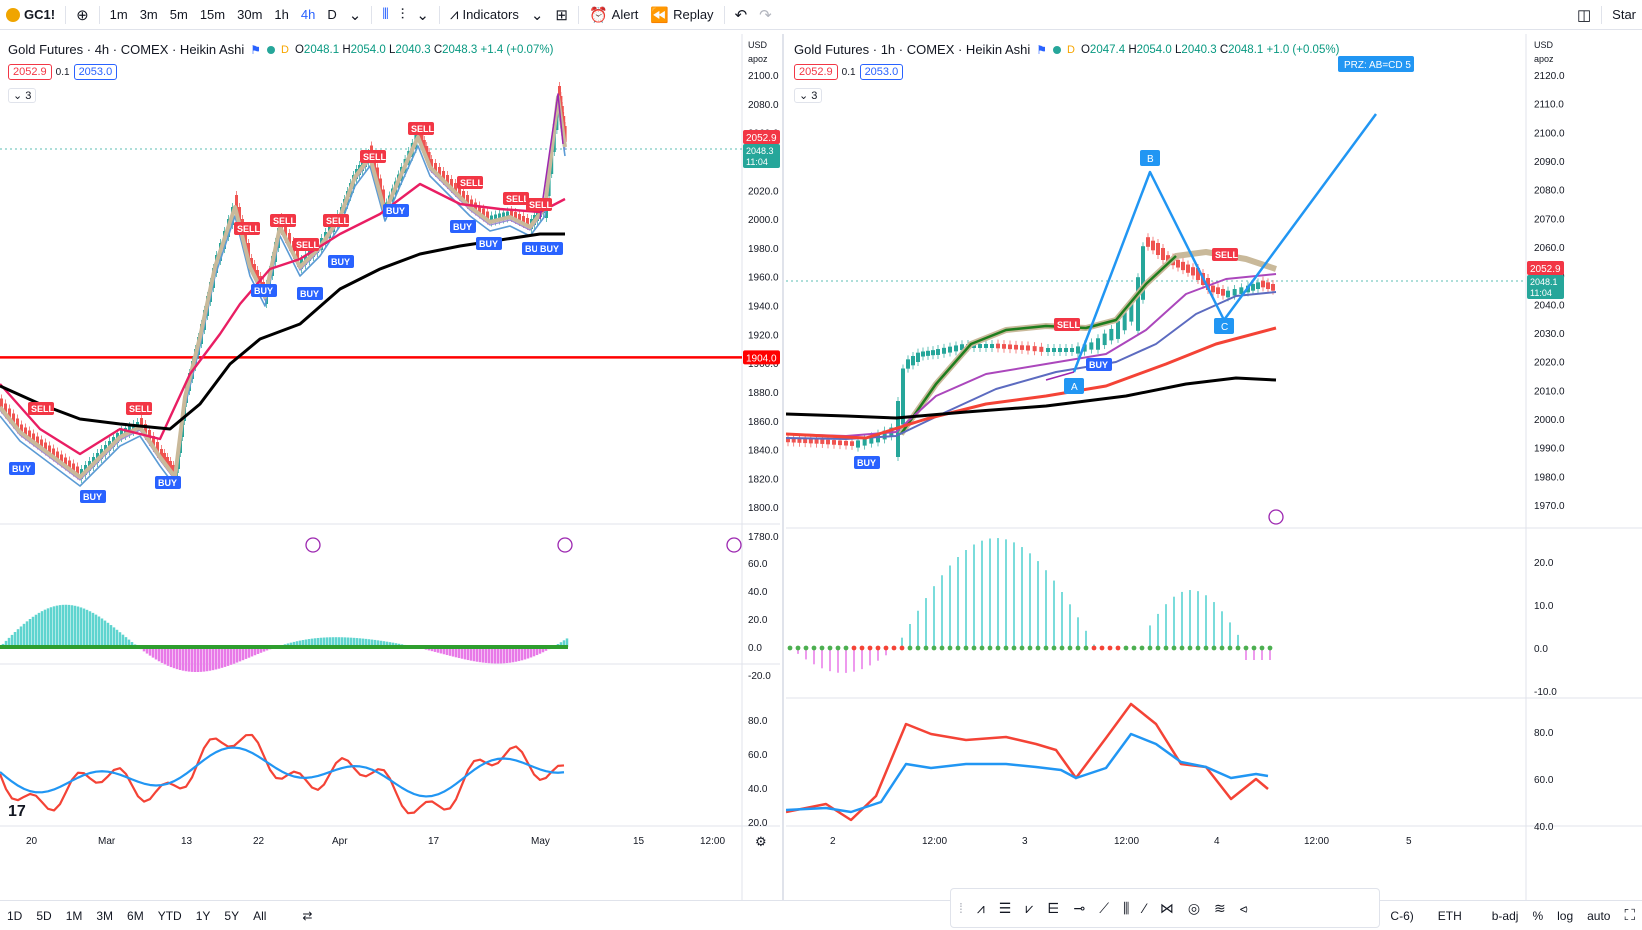 Image resolution: width=1642 pixels, height=930 pixels. Describe the element at coordinates (1544, 733) in the screenshot. I see `rsi-tick: 80.0` at that location.